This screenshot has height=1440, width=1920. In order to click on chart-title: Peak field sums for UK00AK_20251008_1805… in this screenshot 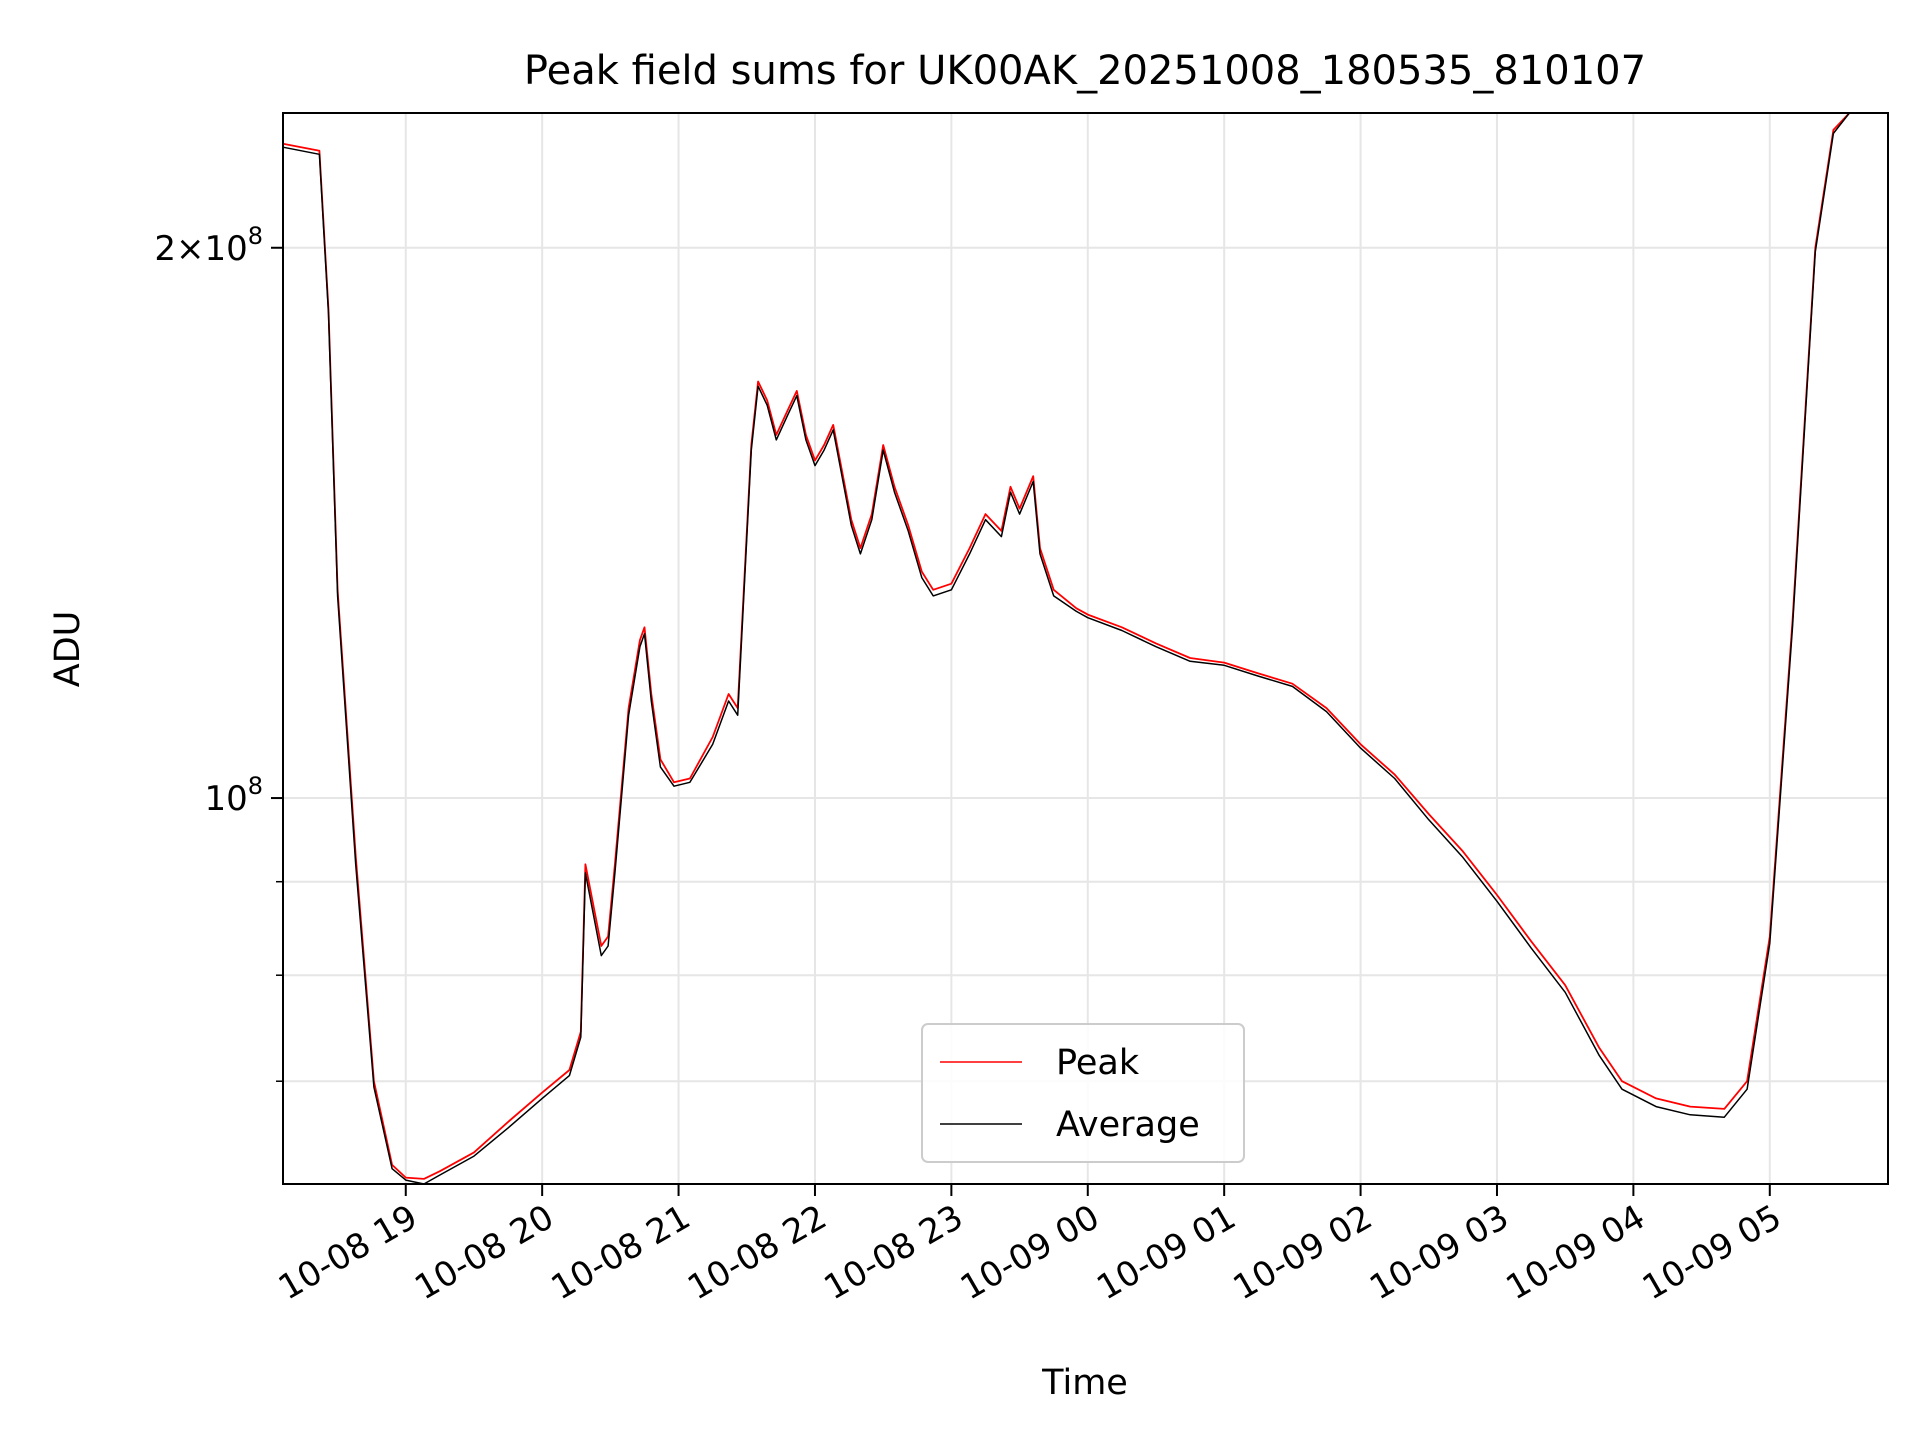, I will do `click(1085, 71)`.